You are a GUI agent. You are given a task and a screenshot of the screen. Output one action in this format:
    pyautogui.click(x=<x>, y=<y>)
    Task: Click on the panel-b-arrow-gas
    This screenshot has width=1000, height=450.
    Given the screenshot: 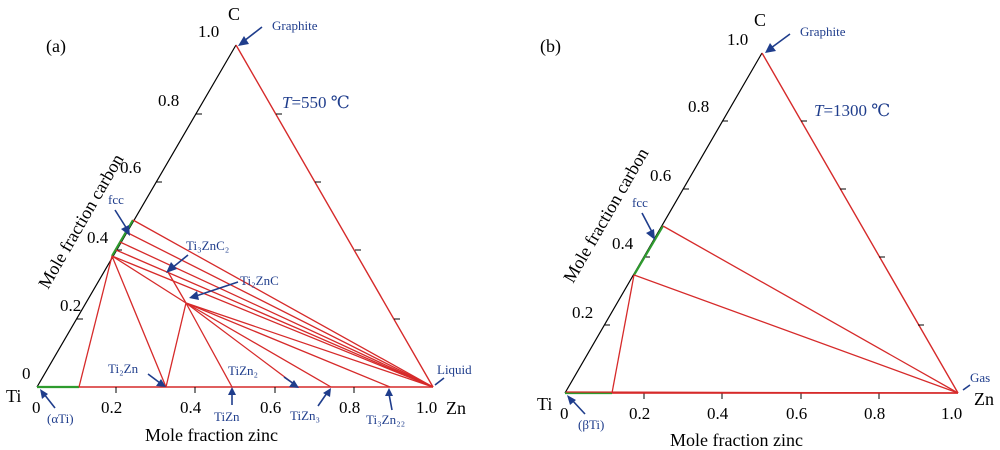 What is the action you would take?
    pyautogui.click(x=966, y=387)
    